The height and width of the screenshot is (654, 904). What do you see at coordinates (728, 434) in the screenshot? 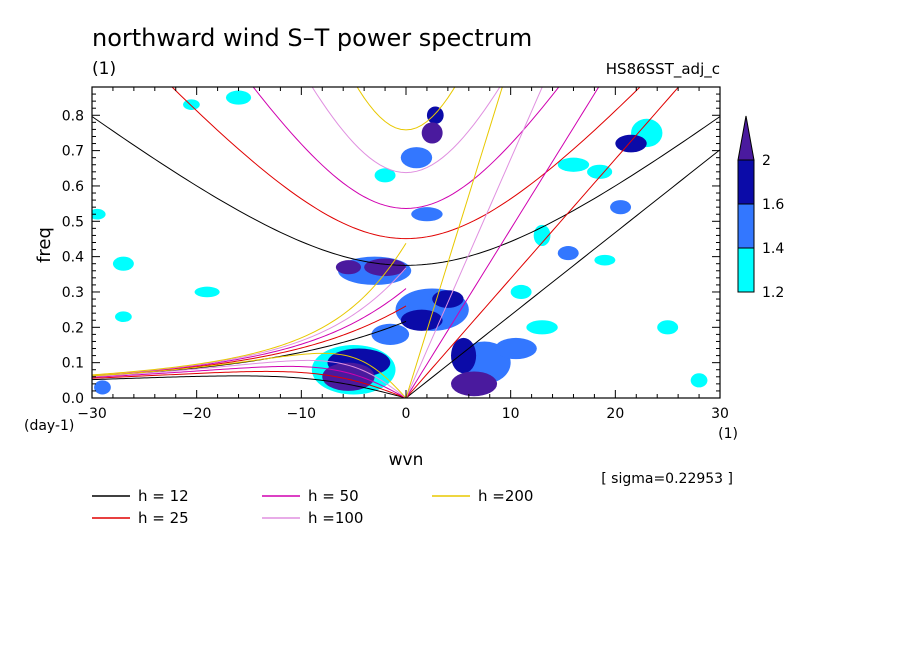
I see `x-axis-unit: (1)` at bounding box center [728, 434].